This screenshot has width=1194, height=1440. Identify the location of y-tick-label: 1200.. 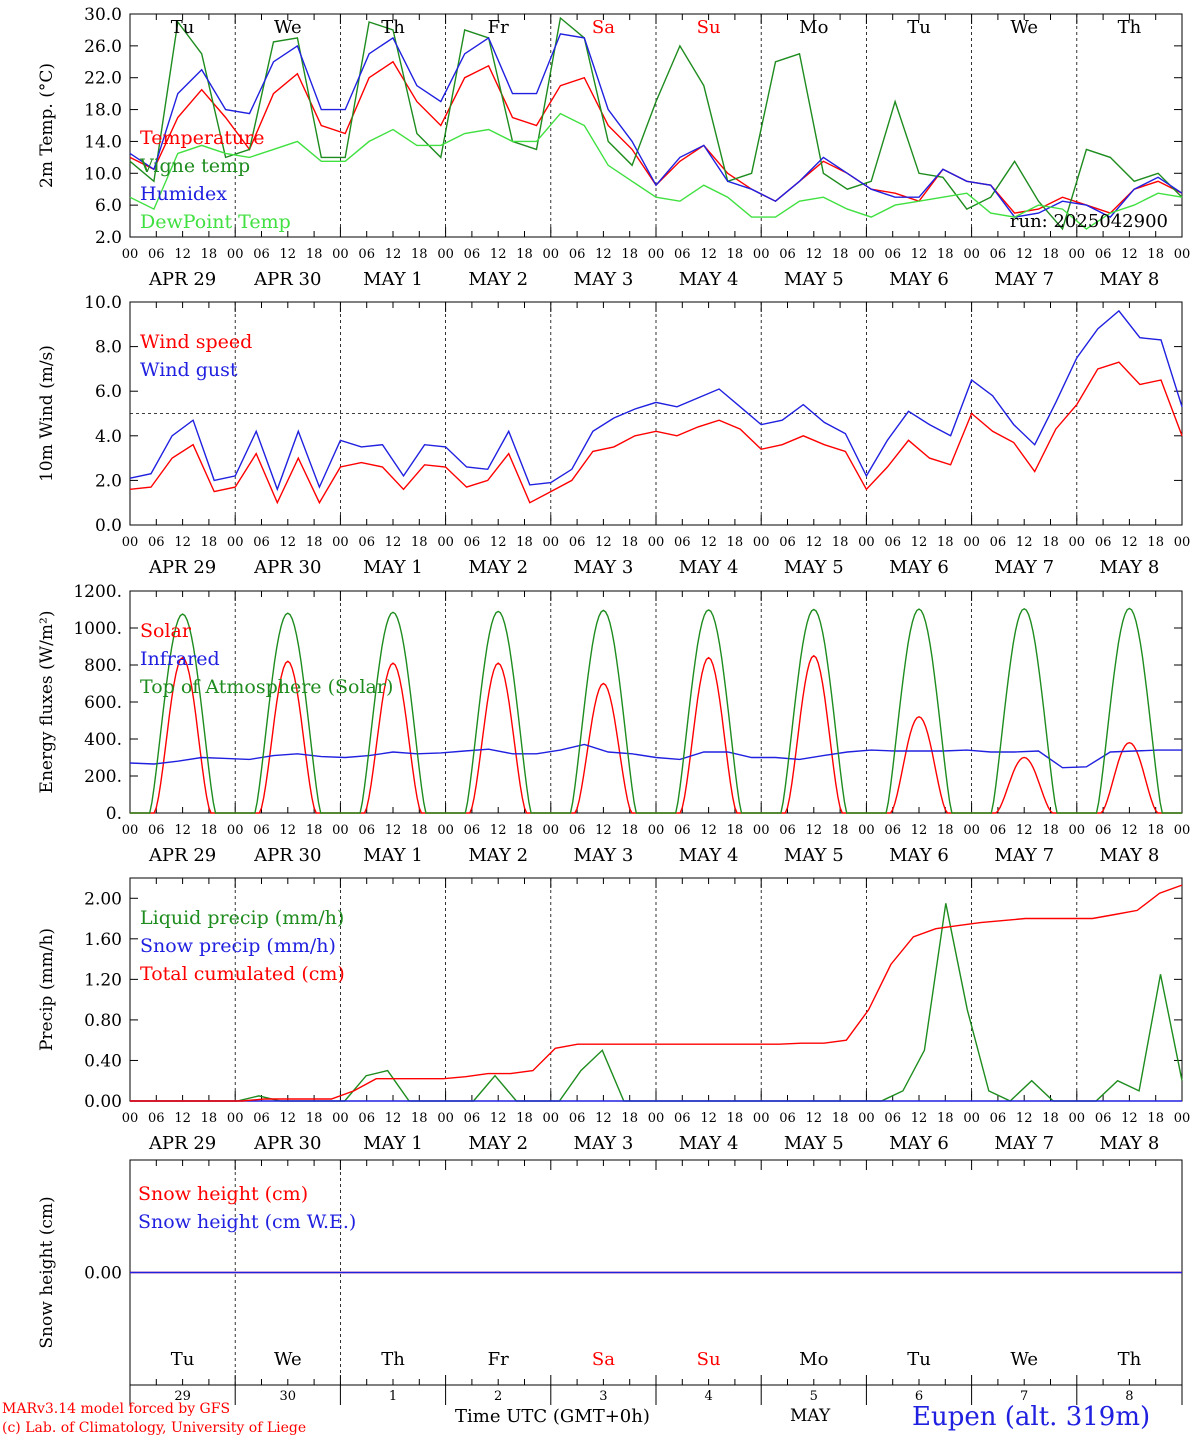
(97, 592).